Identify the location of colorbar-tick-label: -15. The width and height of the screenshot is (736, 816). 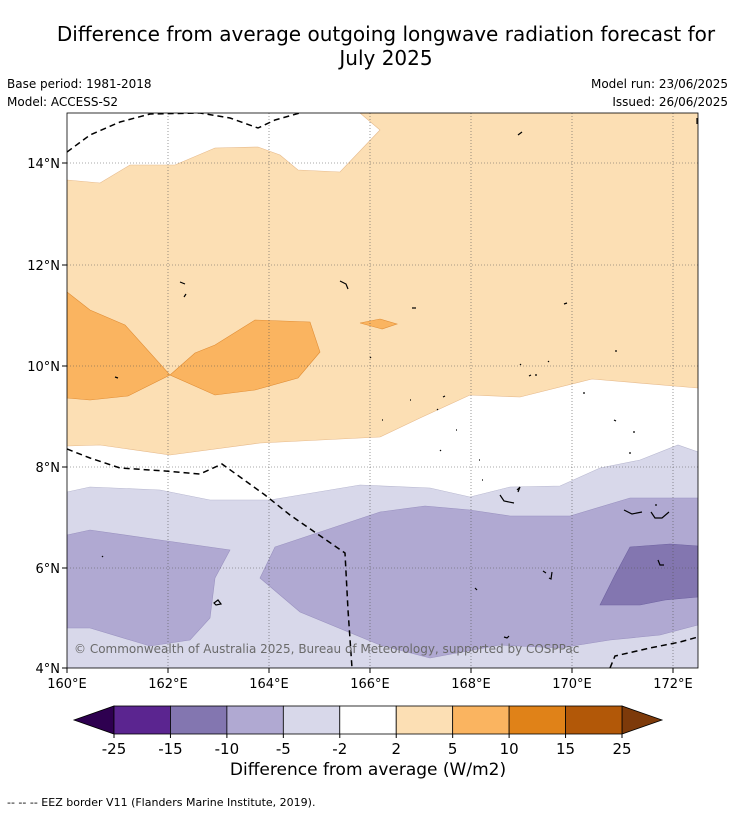
(170, 749).